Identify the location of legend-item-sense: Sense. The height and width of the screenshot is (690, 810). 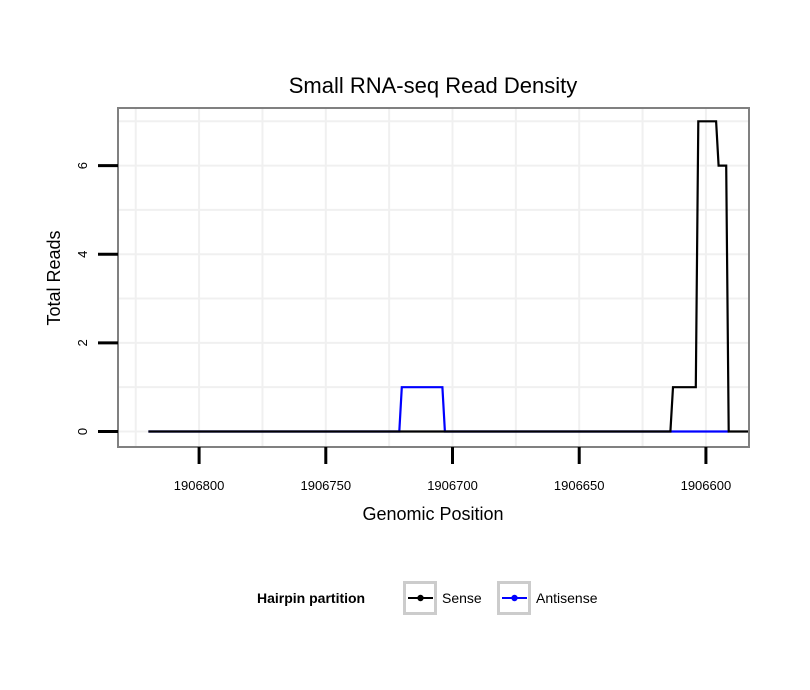
(442, 598).